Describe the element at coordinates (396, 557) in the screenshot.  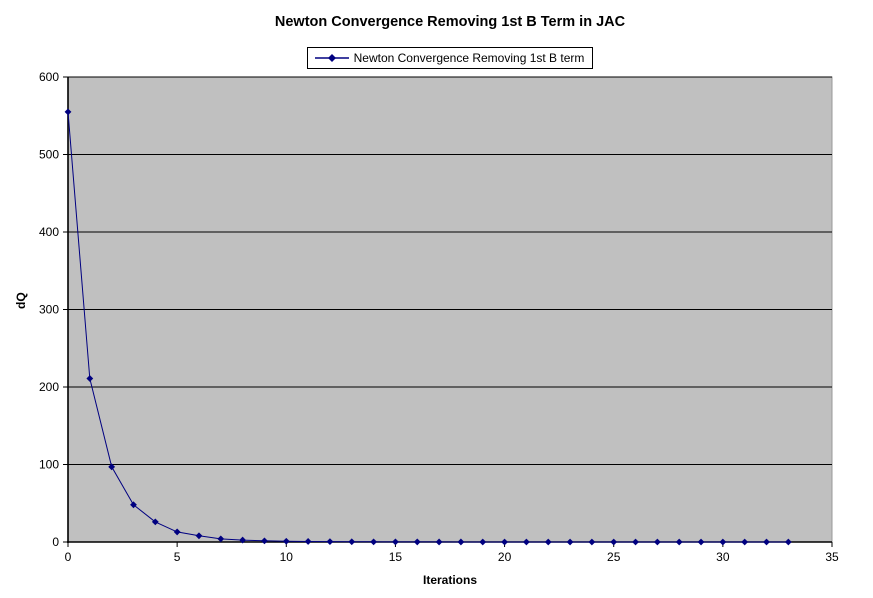
I see `x-tick-label: 15` at that location.